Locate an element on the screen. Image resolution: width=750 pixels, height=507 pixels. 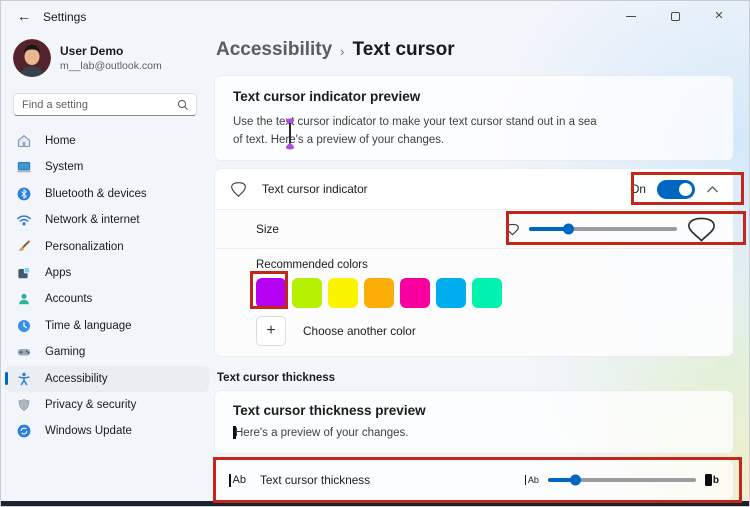
page-title: Text cursor is located at coordinates (403, 49).